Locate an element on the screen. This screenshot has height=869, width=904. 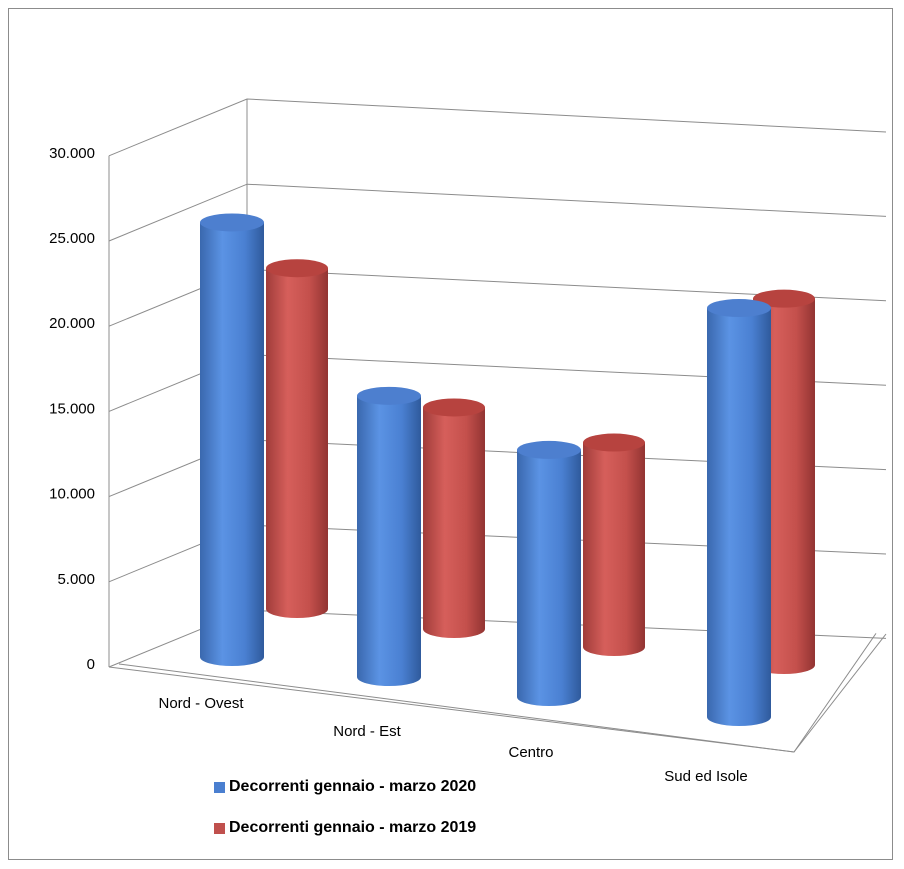
bar-nord-est-2019-body is located at coordinates (454, 522).